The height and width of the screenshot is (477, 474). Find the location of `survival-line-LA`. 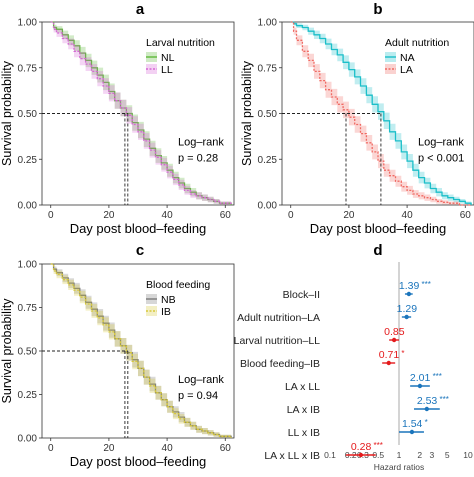

survival-line-LA is located at coordinates (381, 113).